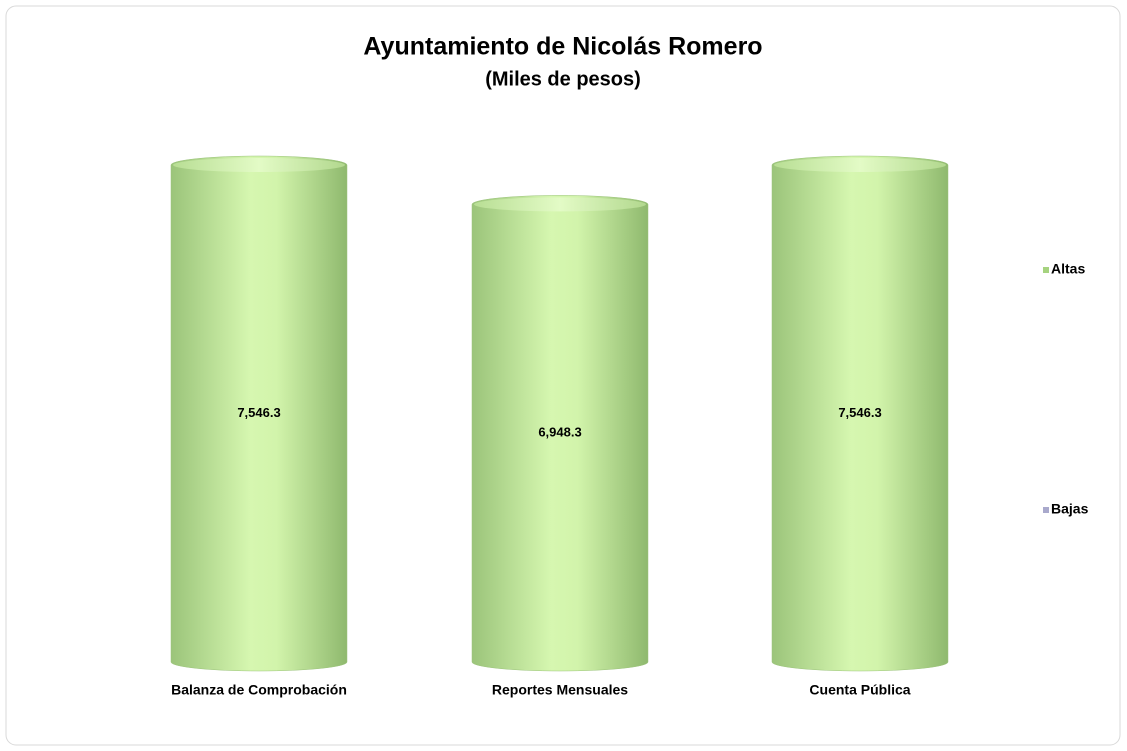  What do you see at coordinates (859, 690) in the screenshot?
I see `x-tick-label: Cuenta Pública` at bounding box center [859, 690].